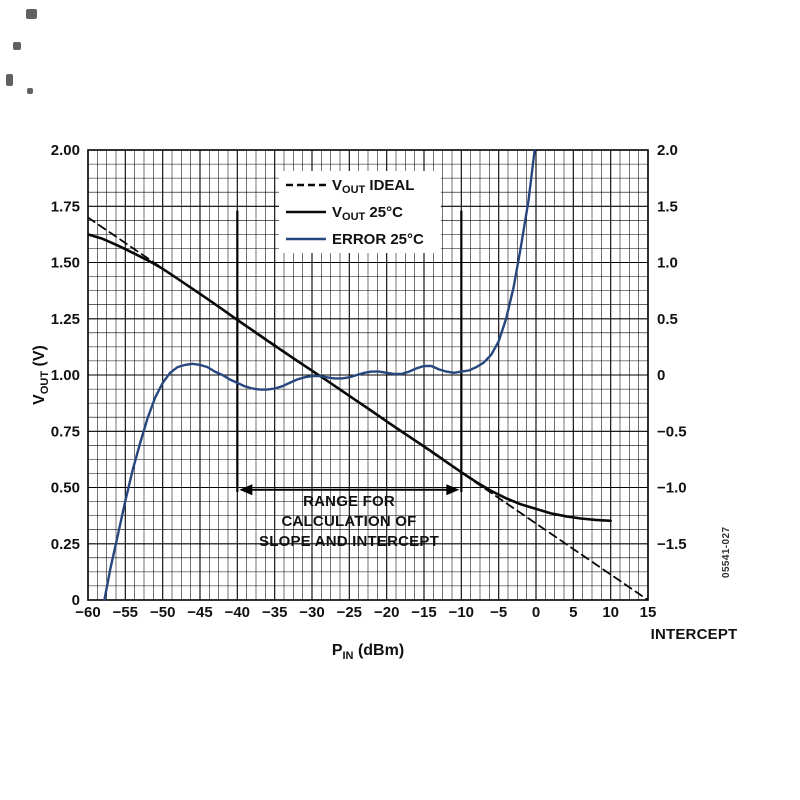 This screenshot has width=800, height=800. I want to click on x-tick-label: 10, so click(610, 612).